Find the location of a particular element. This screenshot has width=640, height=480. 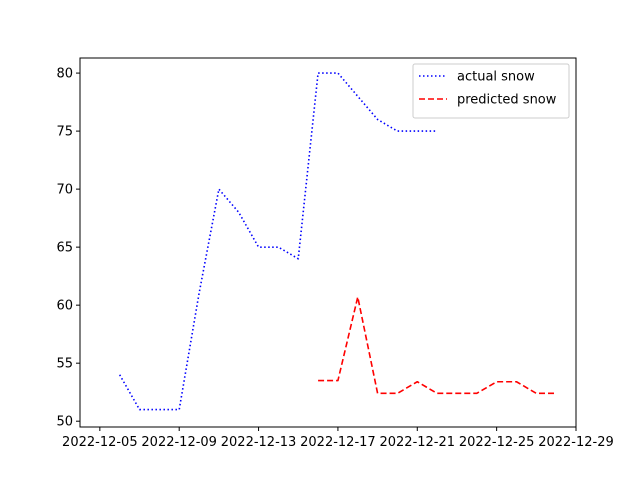

y-tick-label: 70 is located at coordinates (64, 190).